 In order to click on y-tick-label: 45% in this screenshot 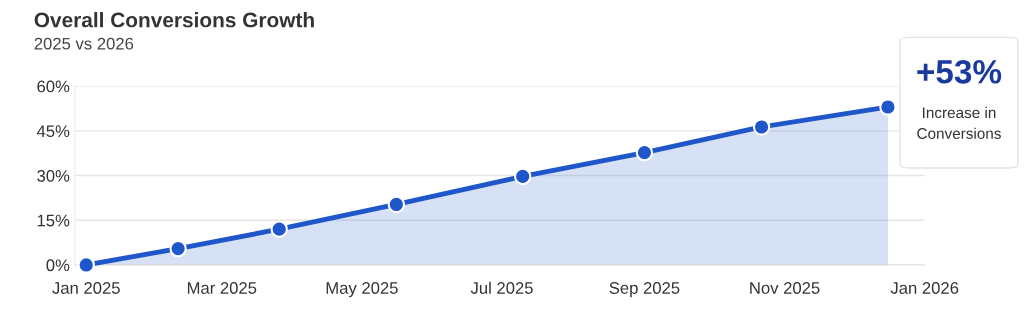, I will do `click(53, 131)`.